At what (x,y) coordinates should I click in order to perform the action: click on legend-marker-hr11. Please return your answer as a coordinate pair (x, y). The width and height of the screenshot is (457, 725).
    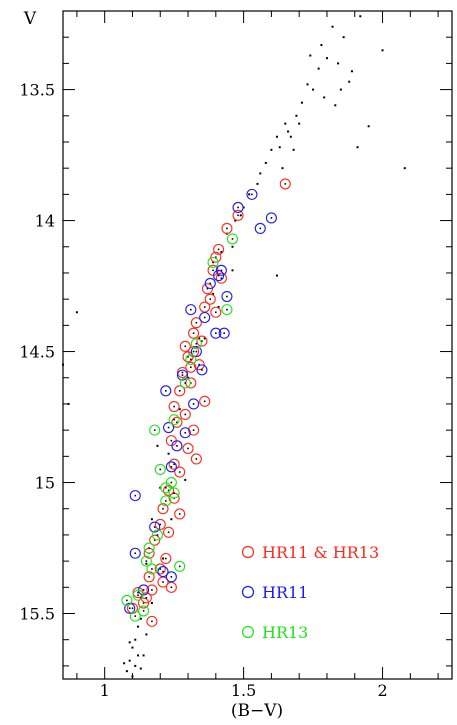
    Looking at the image, I should click on (248, 592).